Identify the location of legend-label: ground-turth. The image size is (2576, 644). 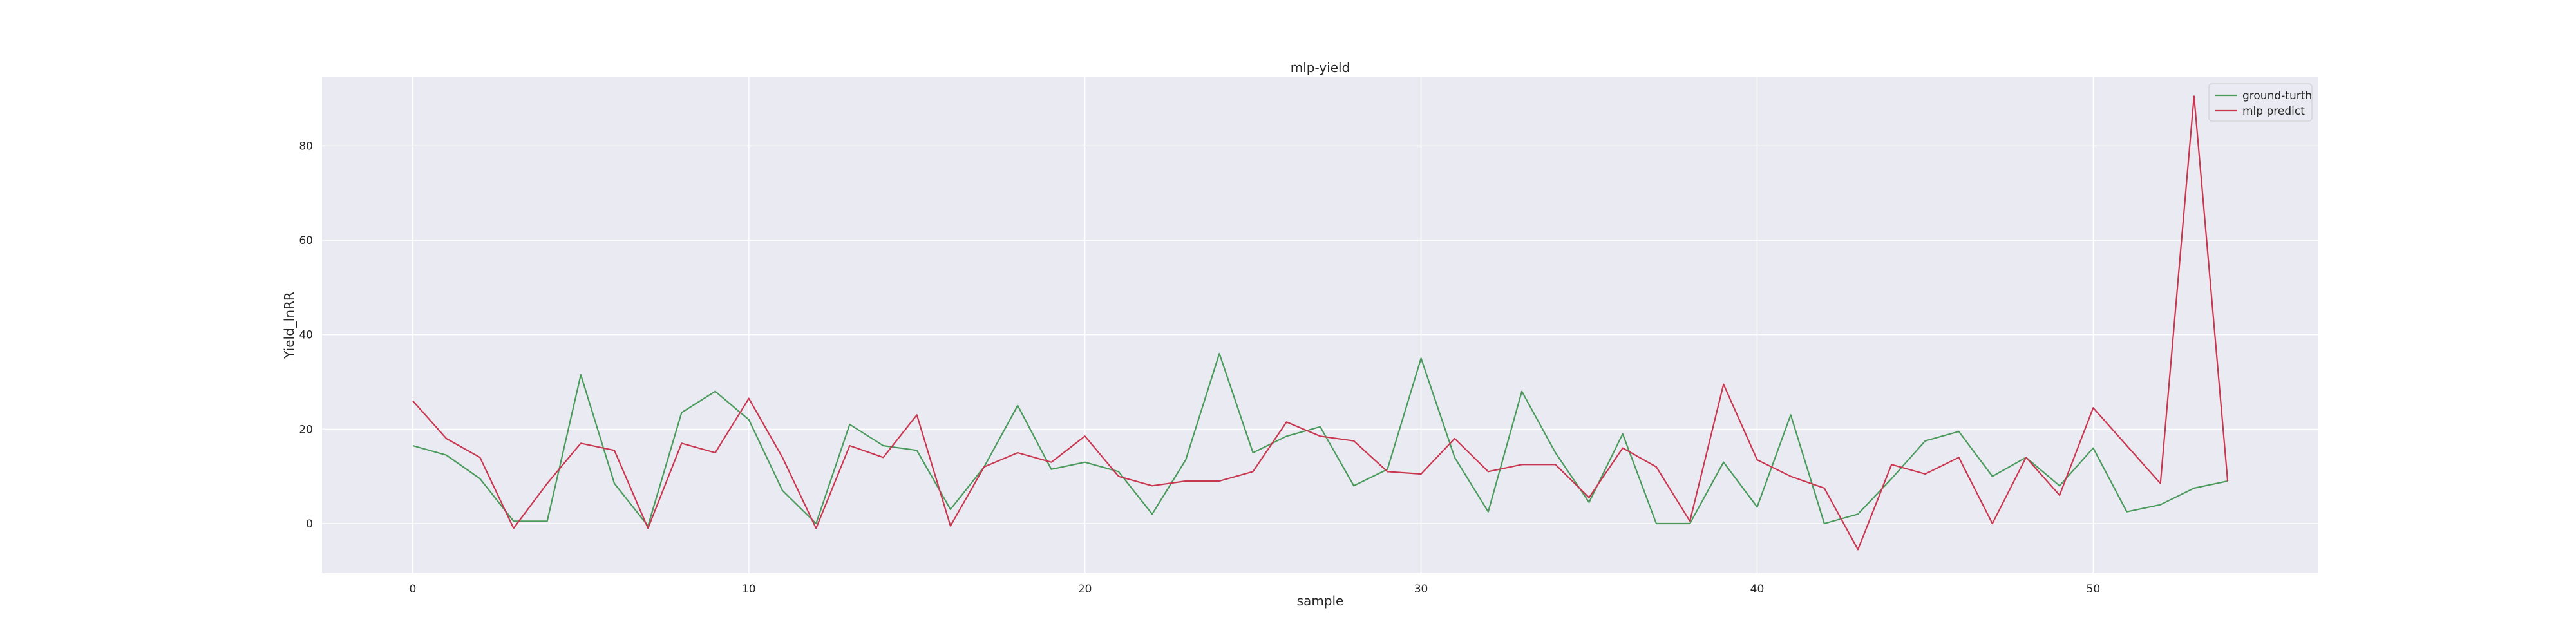
(2277, 96).